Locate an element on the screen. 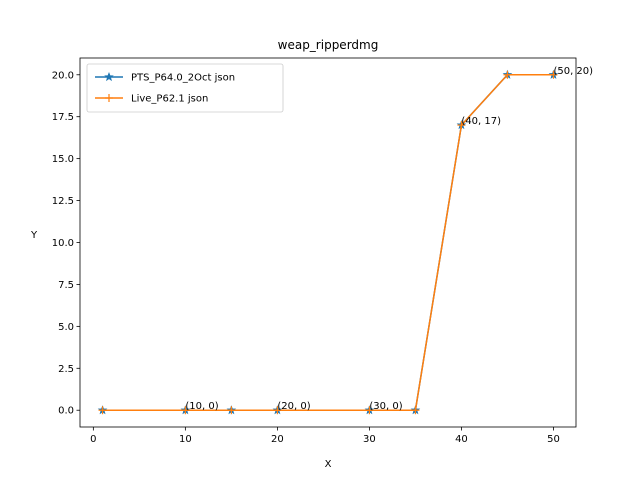 The height and width of the screenshot is (480, 640). legend-entry-label: PTS_P64.0_2Oct json is located at coordinates (183, 78).